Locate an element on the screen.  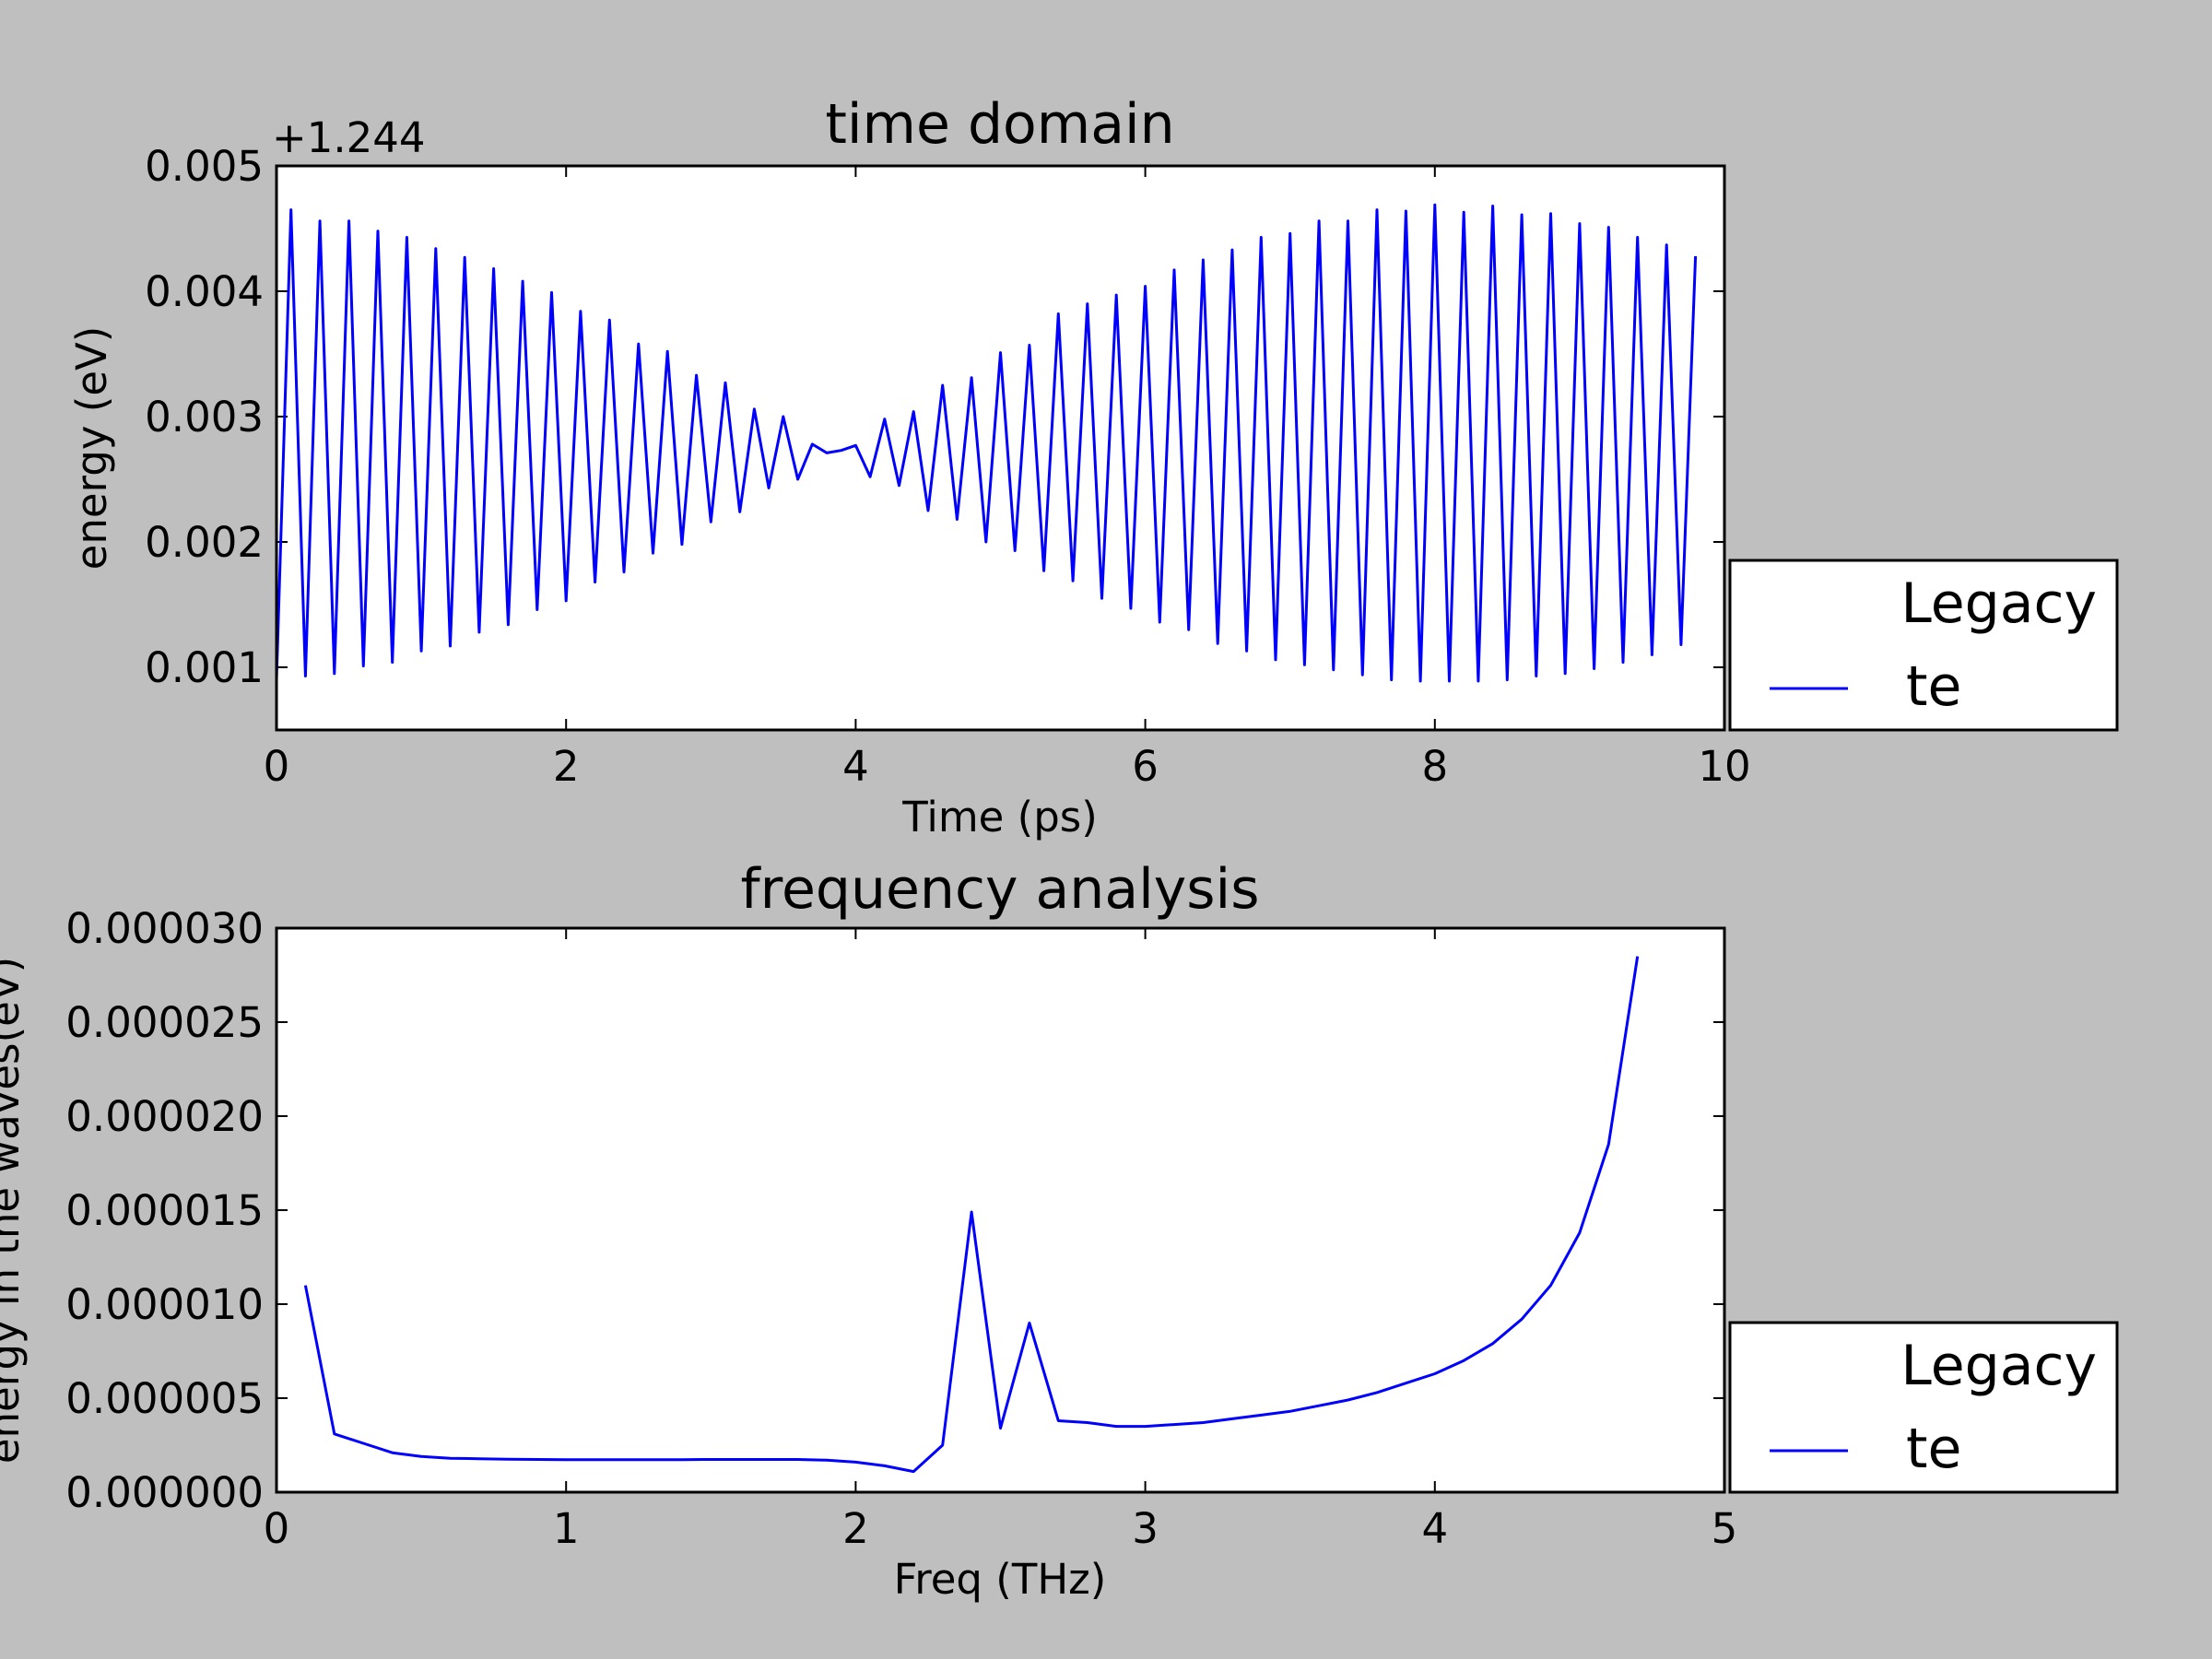
x-tick-label: 3 is located at coordinates (1145, 1528).